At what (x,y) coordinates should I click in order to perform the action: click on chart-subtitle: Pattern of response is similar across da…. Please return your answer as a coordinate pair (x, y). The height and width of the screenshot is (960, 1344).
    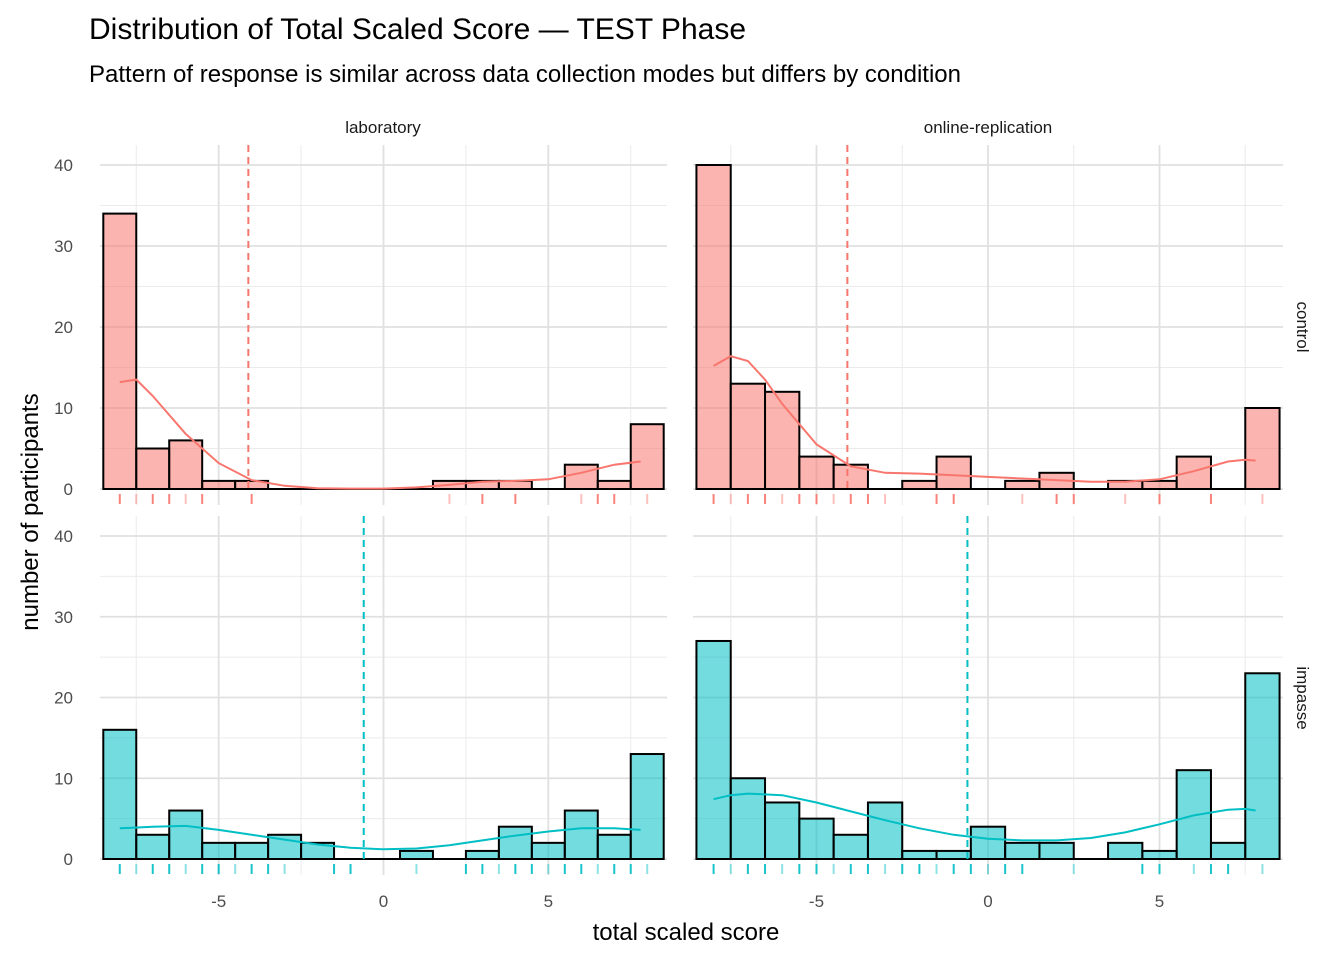
    Looking at the image, I should click on (525, 74).